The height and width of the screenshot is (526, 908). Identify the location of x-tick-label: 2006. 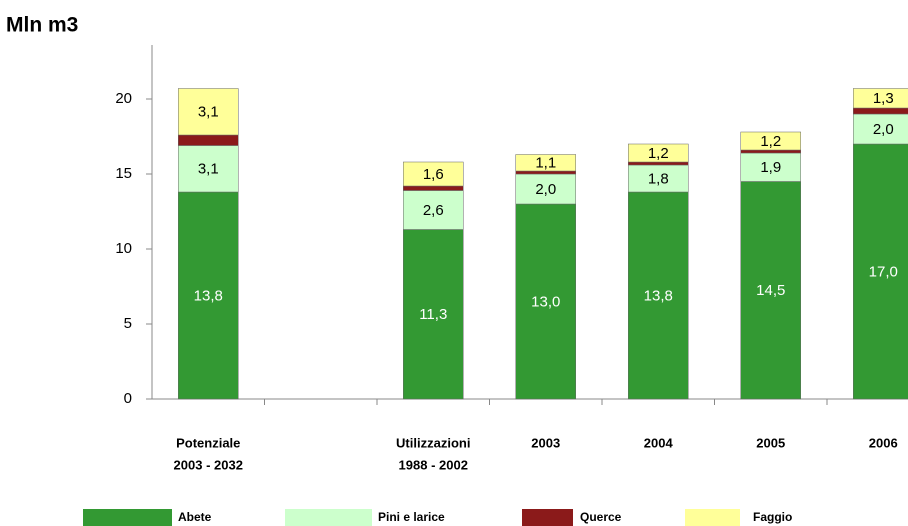
(883, 442).